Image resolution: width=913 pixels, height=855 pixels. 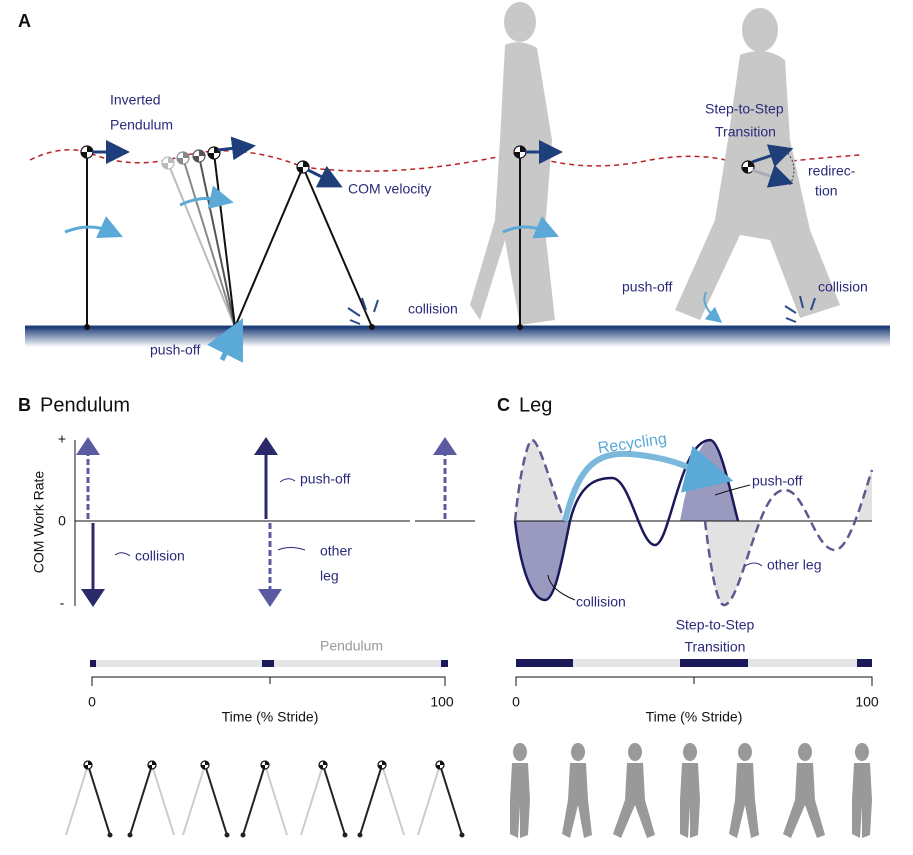 I want to click on annotation: other leg, so click(x=794, y=565).